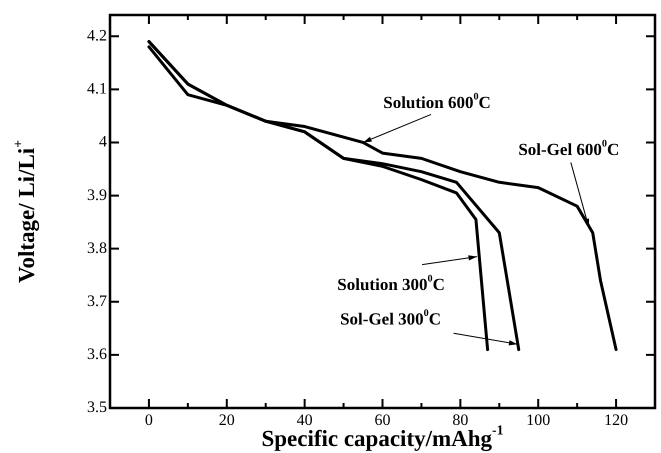 The image size is (661, 453). Describe the element at coordinates (97, 35) in the screenshot. I see `y-tick-label: 4.2` at that location.